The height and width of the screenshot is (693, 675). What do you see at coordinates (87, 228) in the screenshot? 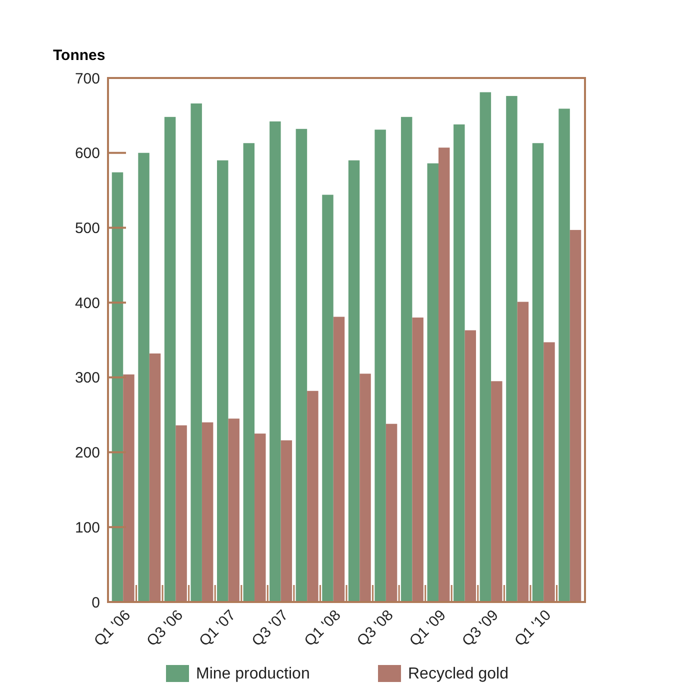
I see `y-tick-label: 500` at bounding box center [87, 228].